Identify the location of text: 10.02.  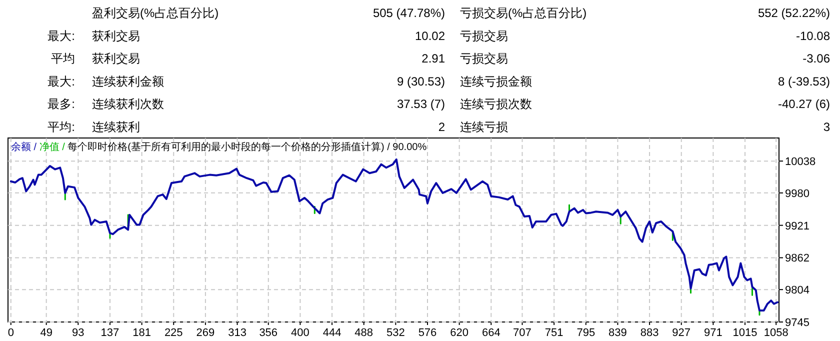
(430, 35).